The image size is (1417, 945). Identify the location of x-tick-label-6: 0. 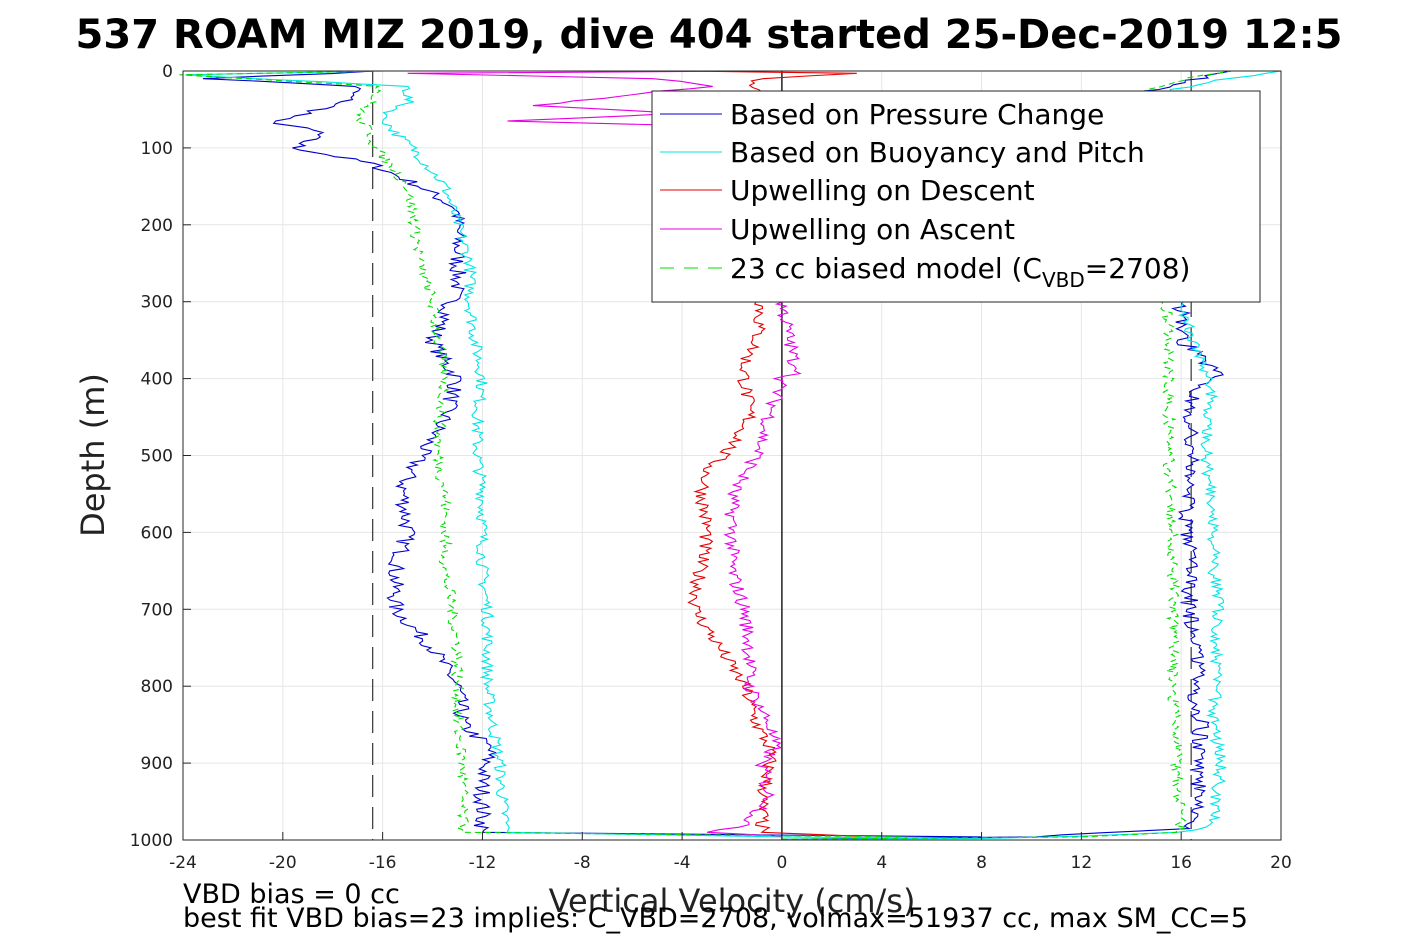
(781, 863).